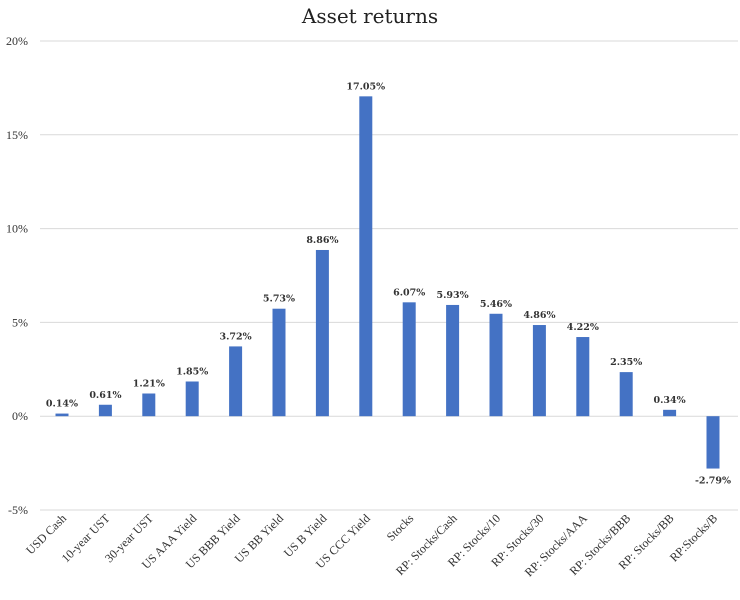 Image resolution: width=740 pixels, height=600 pixels. Describe the element at coordinates (409, 292) in the screenshot. I see `data-label: 6.07%` at that location.